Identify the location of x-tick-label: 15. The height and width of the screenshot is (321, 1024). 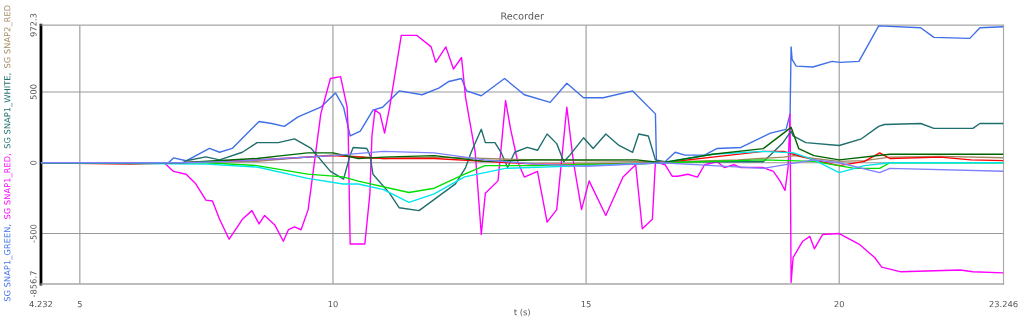
(586, 304).